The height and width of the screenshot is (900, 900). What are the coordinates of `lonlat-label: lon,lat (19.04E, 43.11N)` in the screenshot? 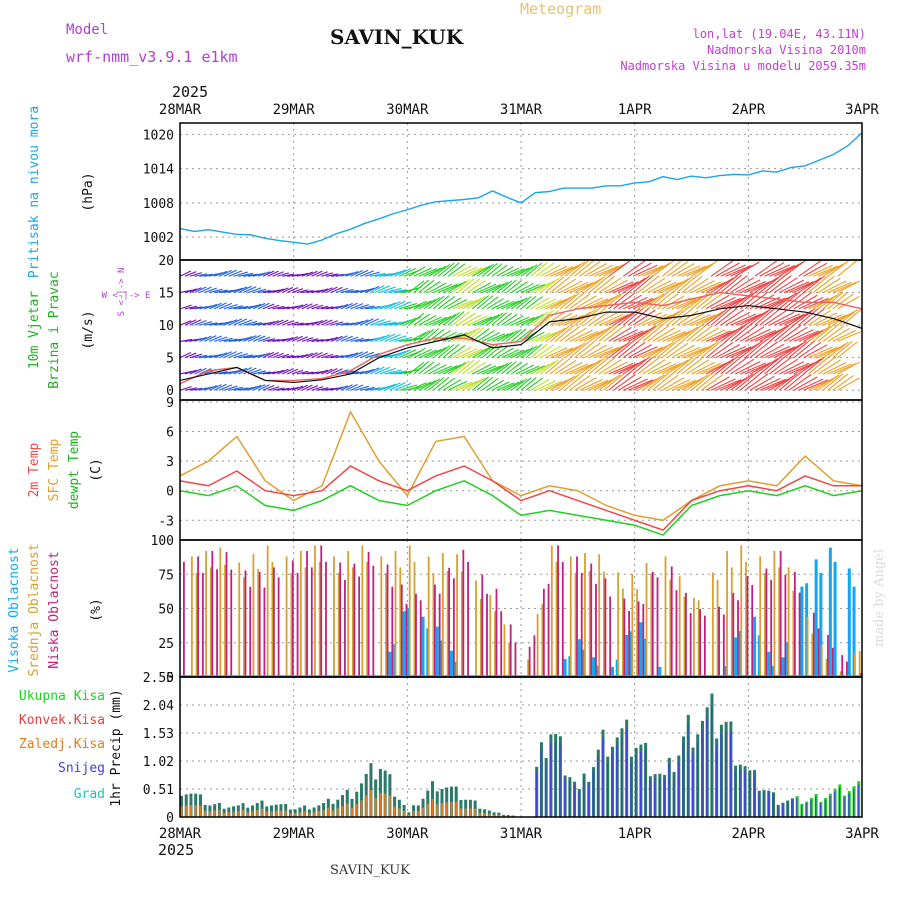 It's located at (779, 34).